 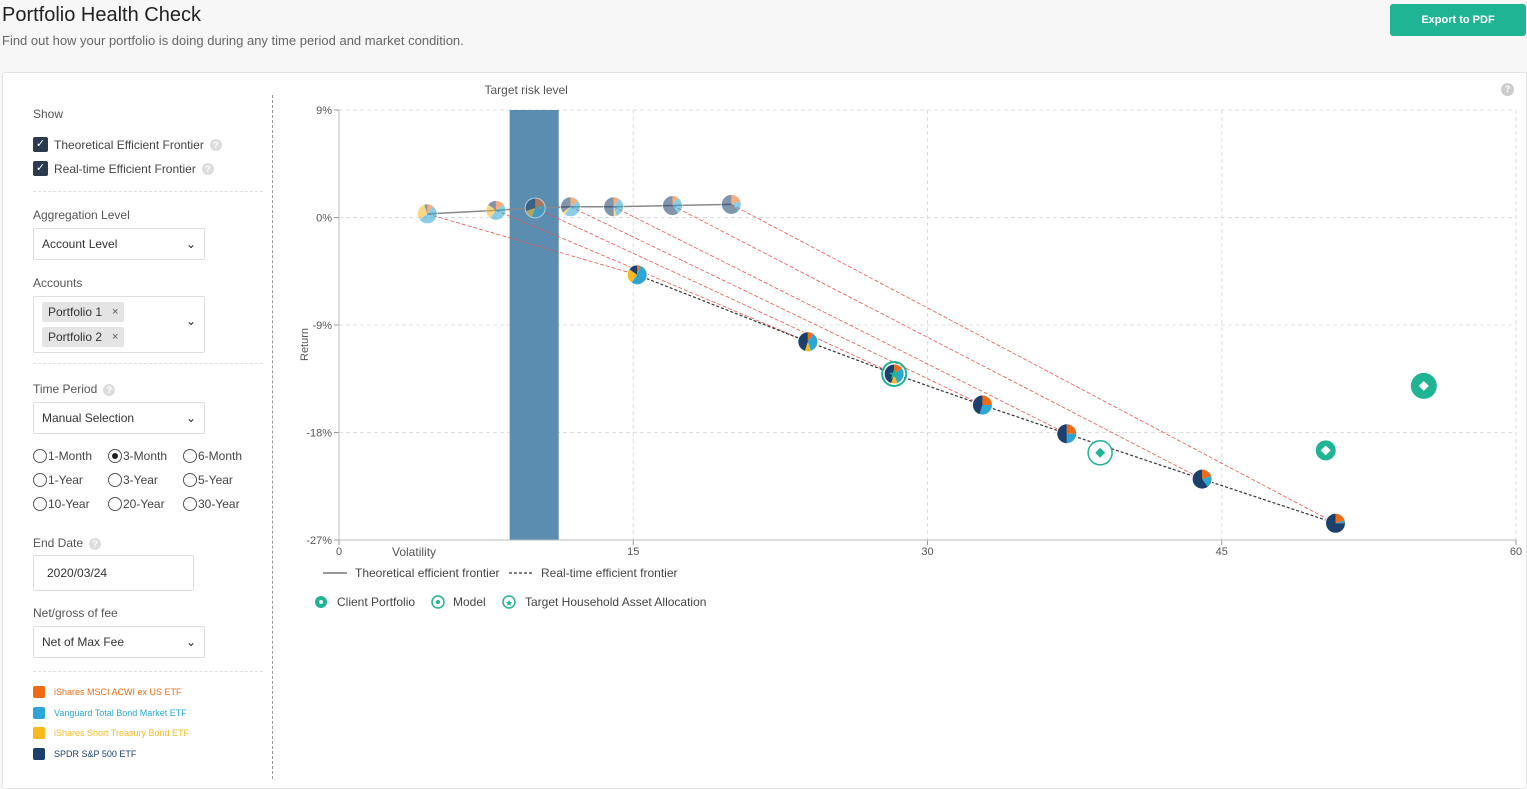 What do you see at coordinates (113, 573) in the screenshot?
I see `end-date-input: 2020/03/24` at bounding box center [113, 573].